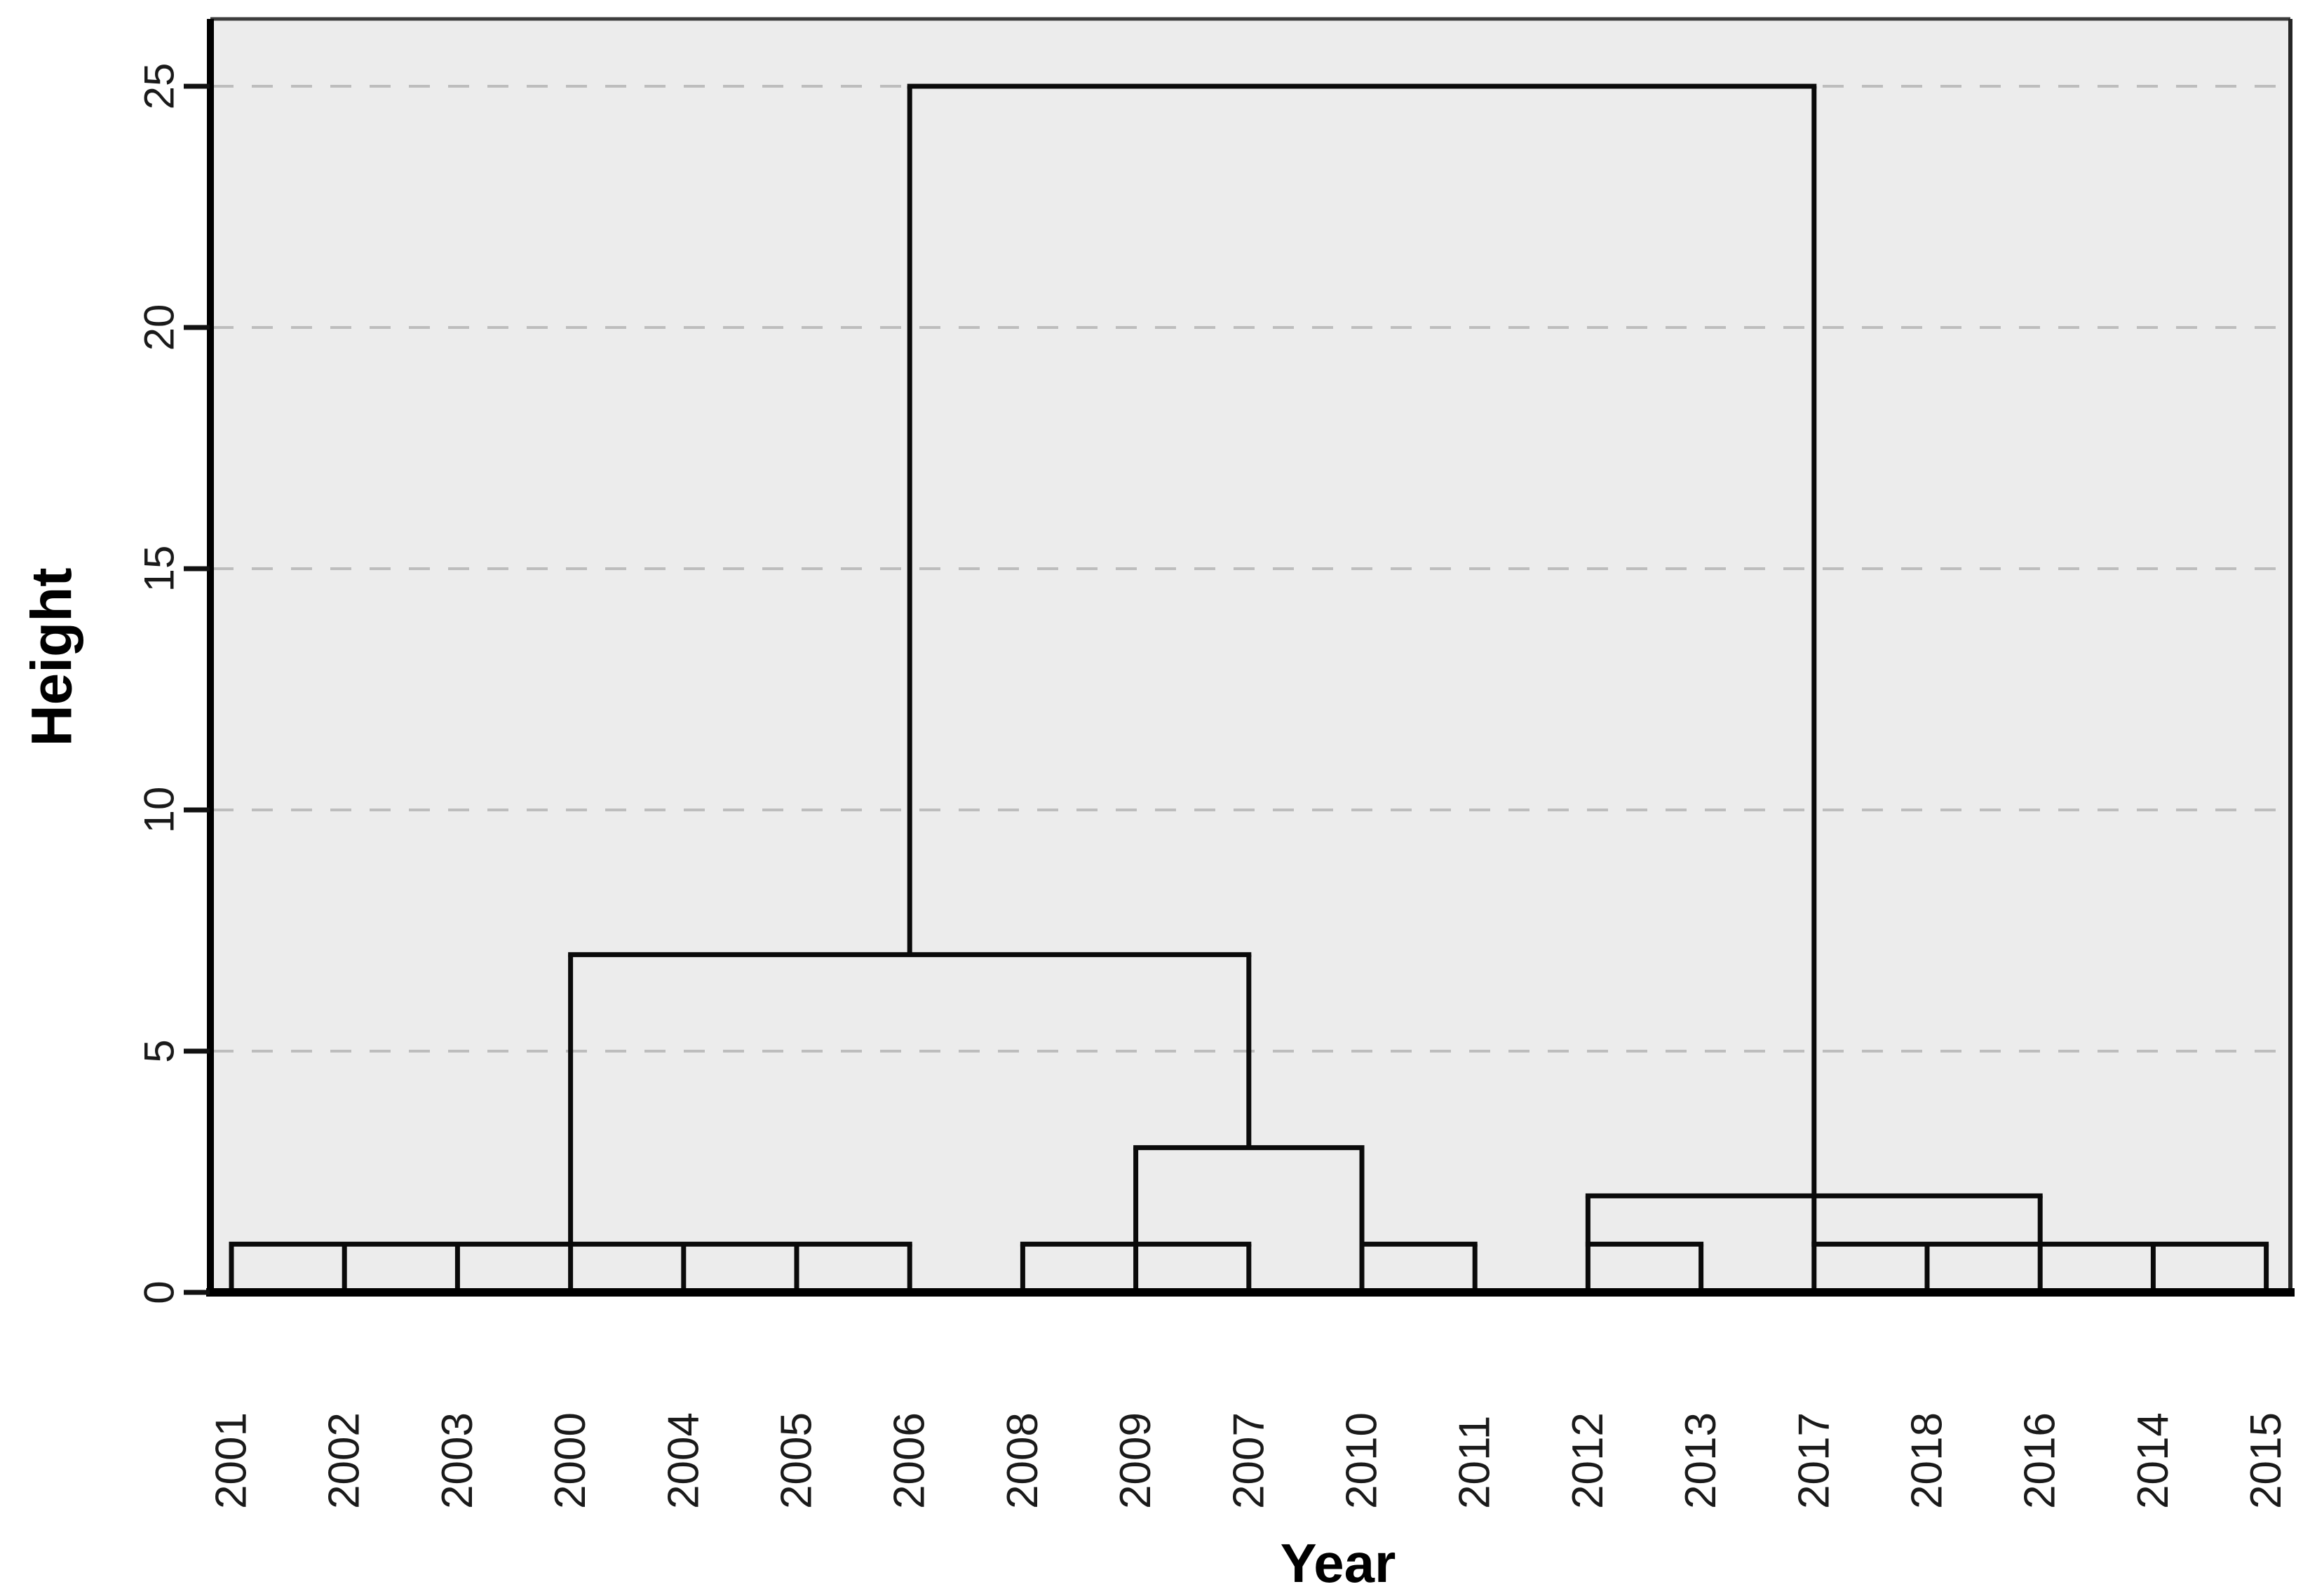 This screenshot has width=2303, height=1596. Describe the element at coordinates (570, 1461) in the screenshot. I see `x-leaf-label-2000: 2000` at that location.